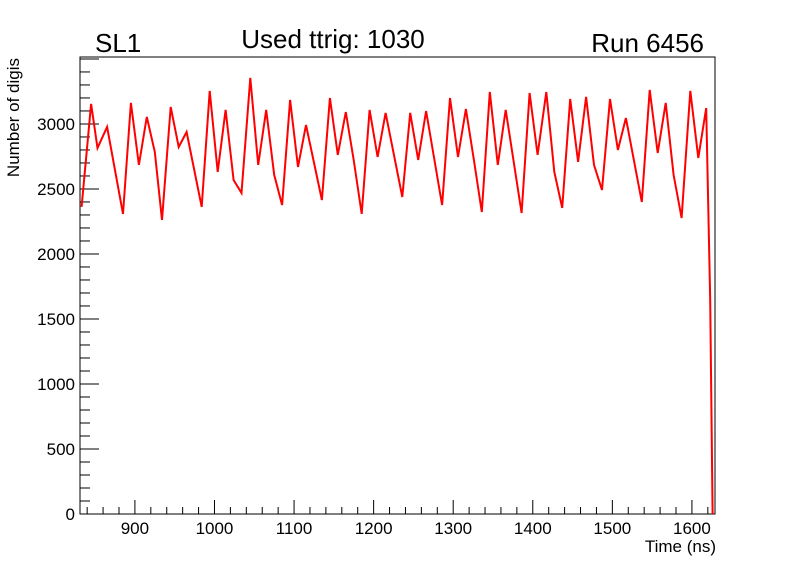 This screenshot has height=572, width=796. I want to click on y-tick-label: 1000, so click(56, 384).